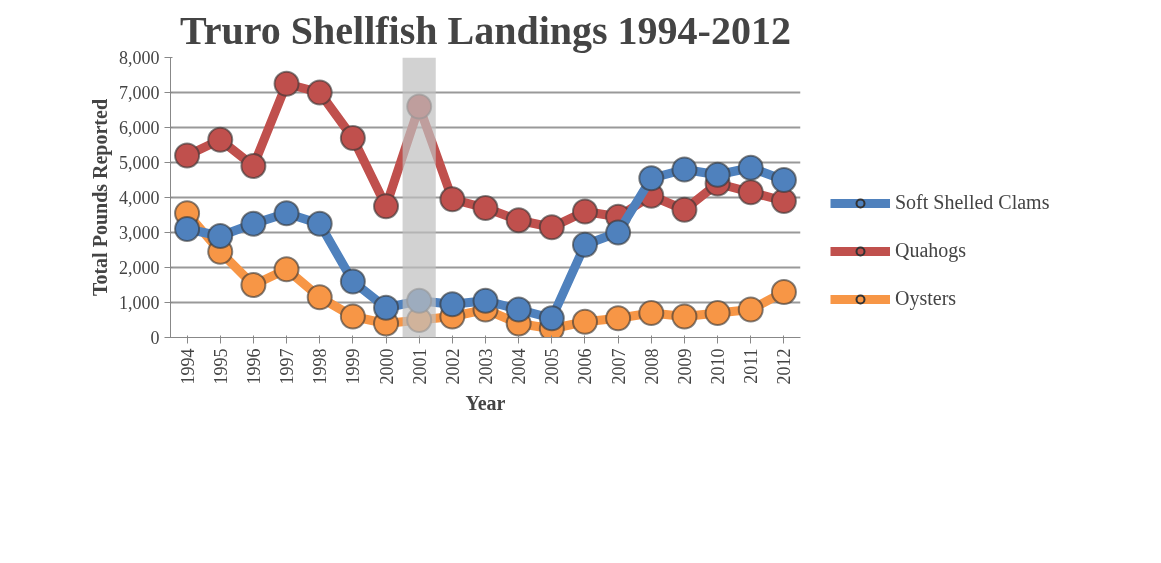  I want to click on y-tick-label: 6,000, so click(139, 128).